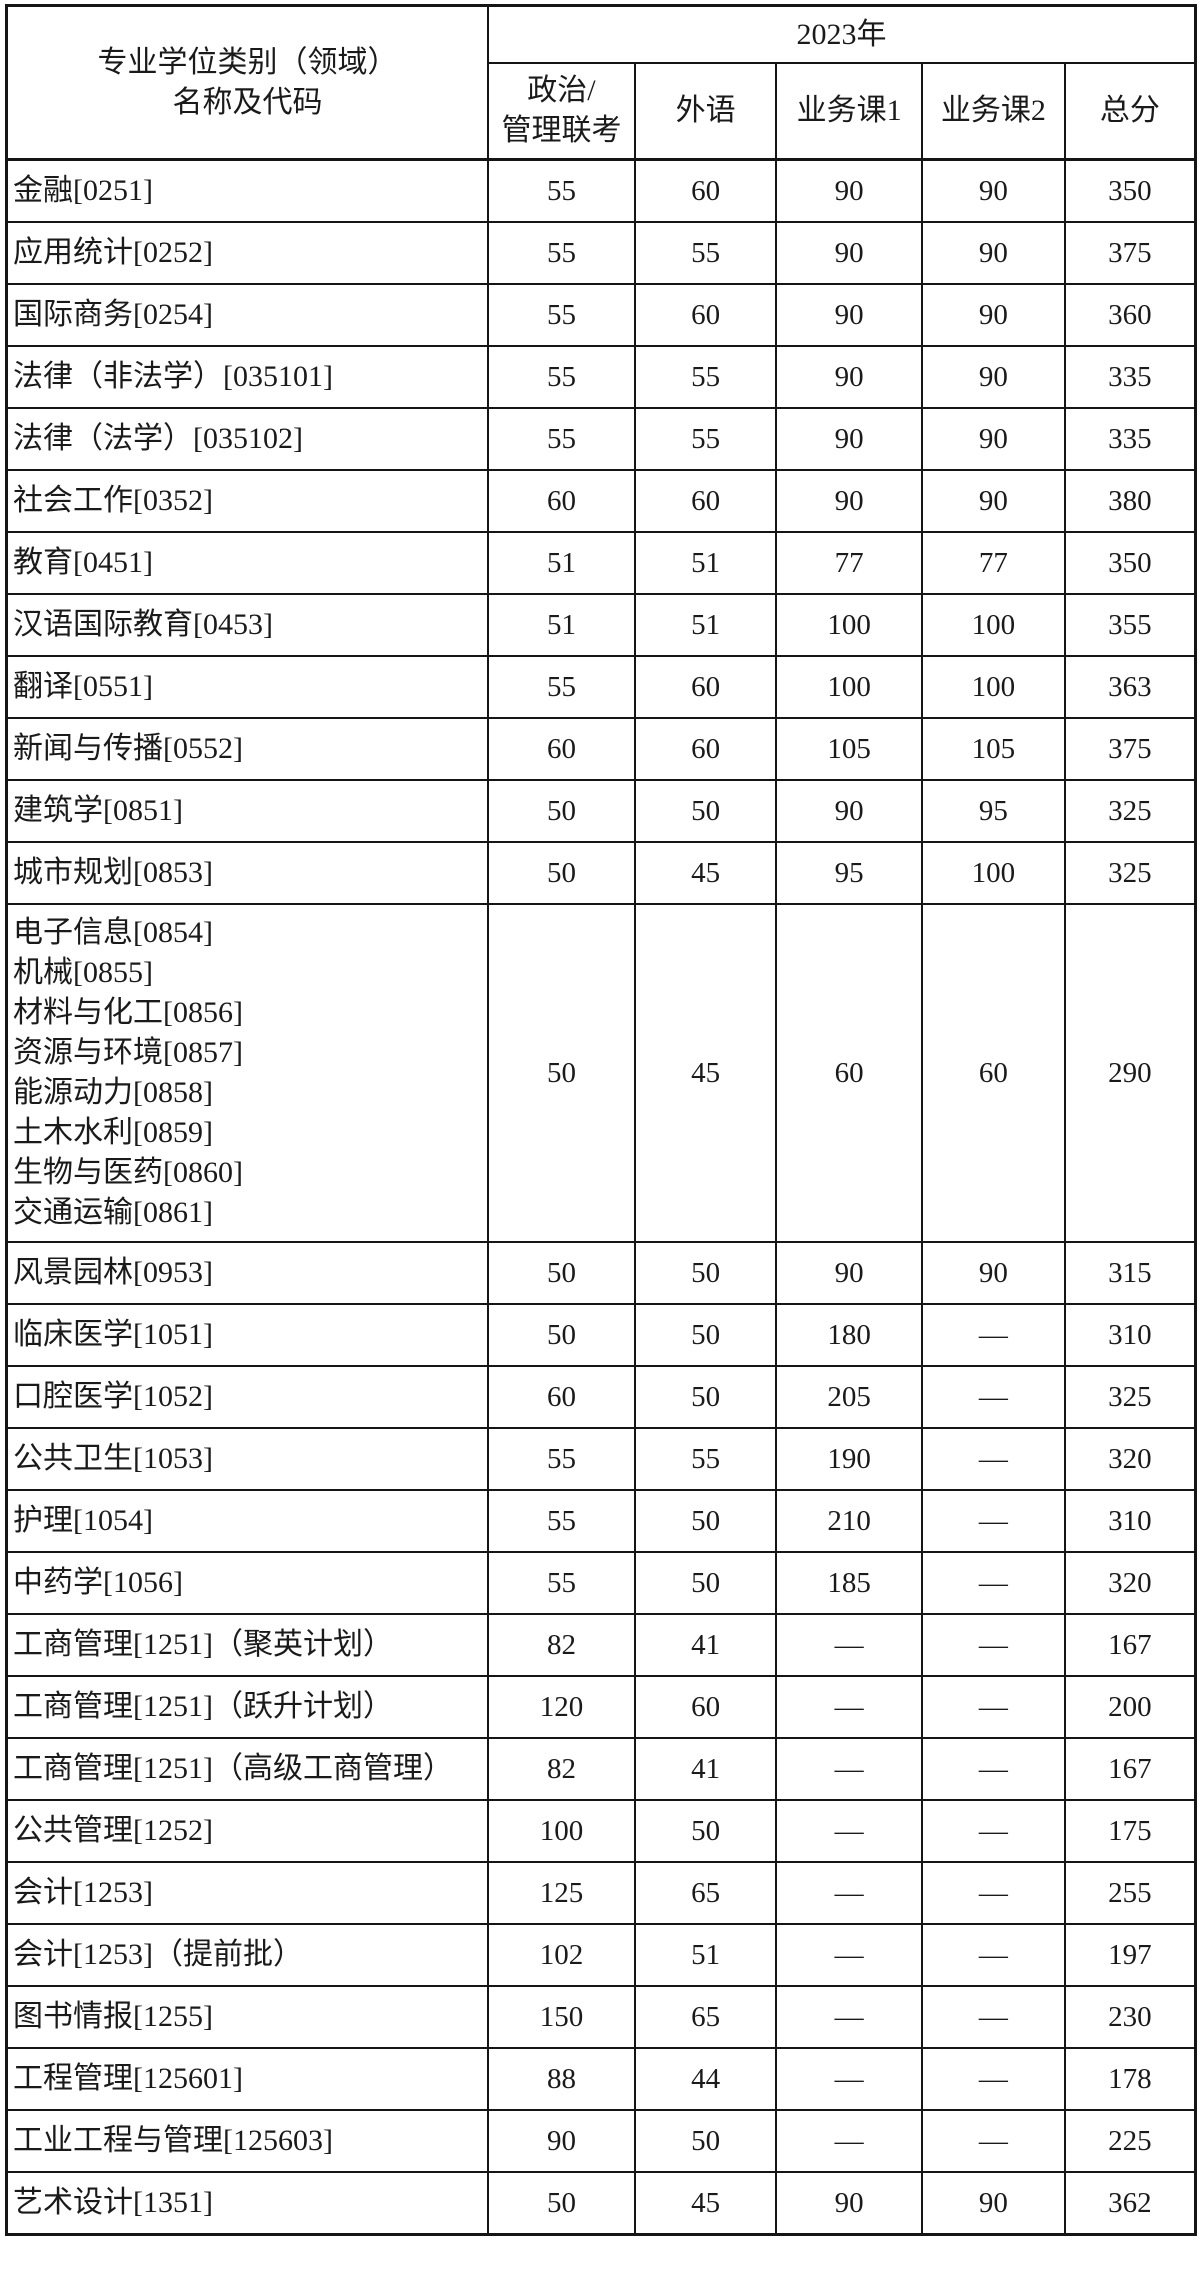 Image resolution: width=1200 pixels, height=2281 pixels. I want to click on score-cell: 335, so click(1130, 377).